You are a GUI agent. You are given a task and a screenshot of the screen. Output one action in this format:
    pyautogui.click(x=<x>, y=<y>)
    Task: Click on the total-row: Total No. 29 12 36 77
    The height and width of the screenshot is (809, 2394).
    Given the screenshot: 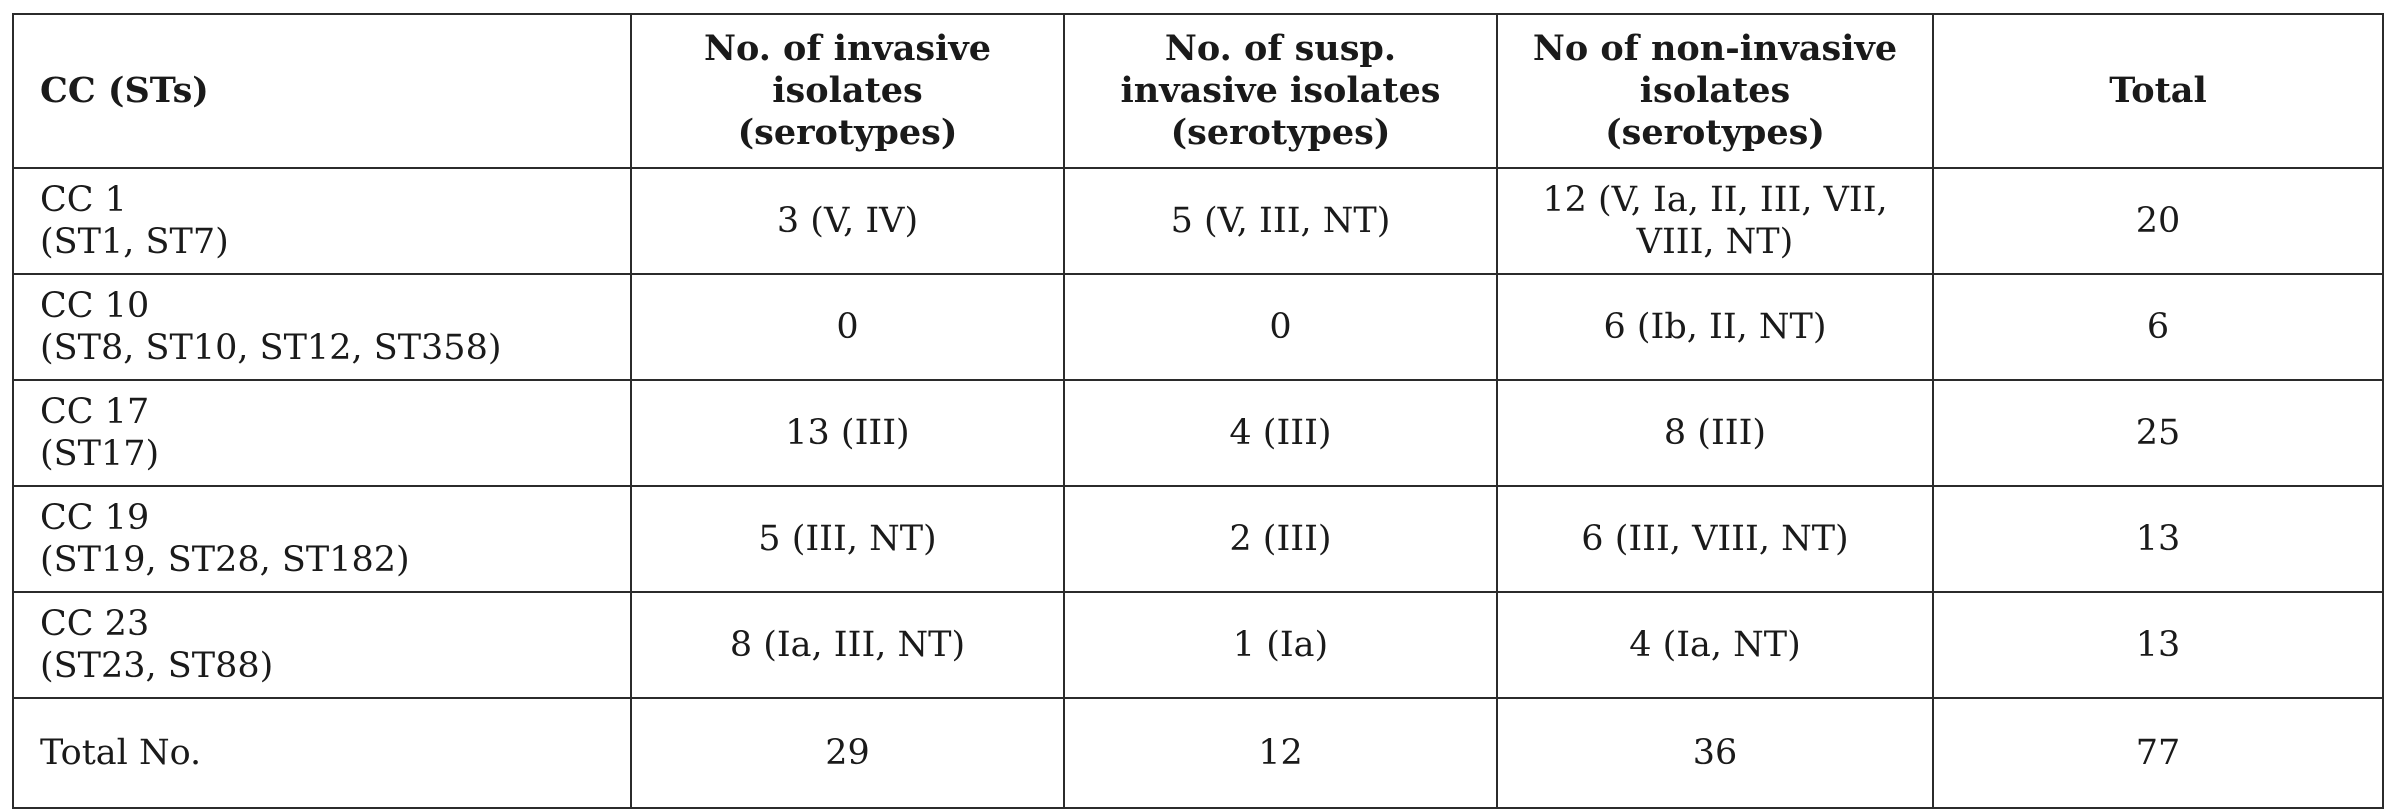 What is the action you would take?
    pyautogui.click(x=1198, y=753)
    